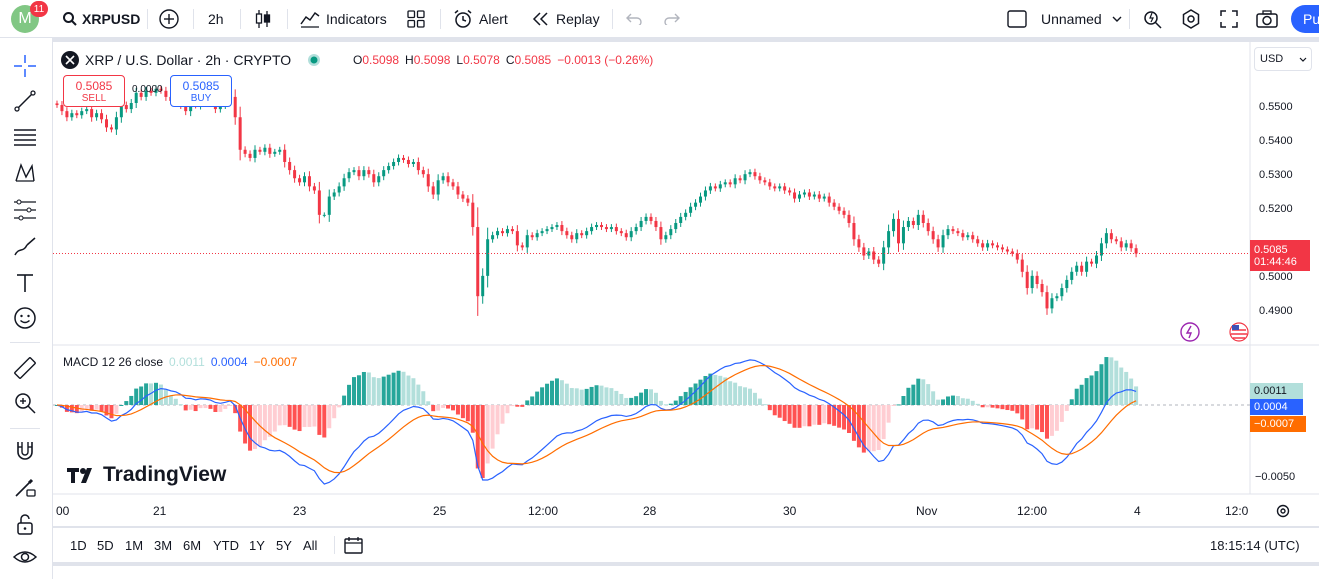 The image size is (1319, 579). What do you see at coordinates (25, 247) in the screenshot?
I see `brush-tool` at bounding box center [25, 247].